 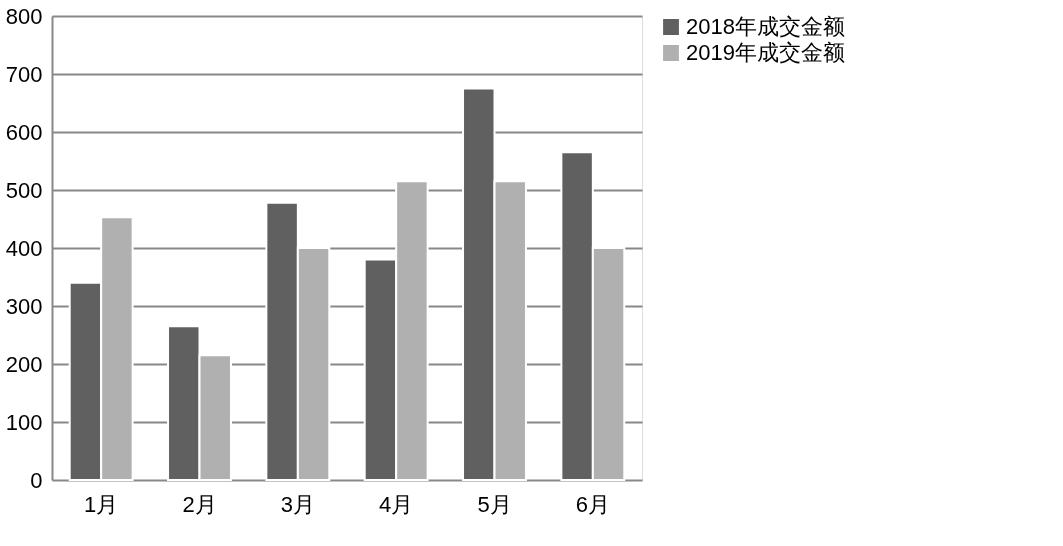 What do you see at coordinates (24, 132) in the screenshot?
I see `y-tick-label: 600` at bounding box center [24, 132].